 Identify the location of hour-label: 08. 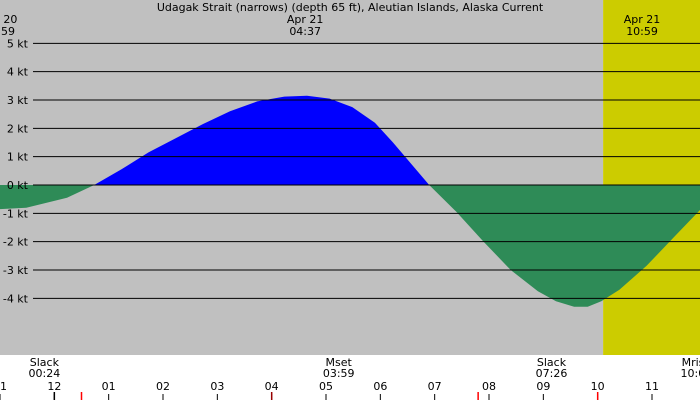
(489, 386).